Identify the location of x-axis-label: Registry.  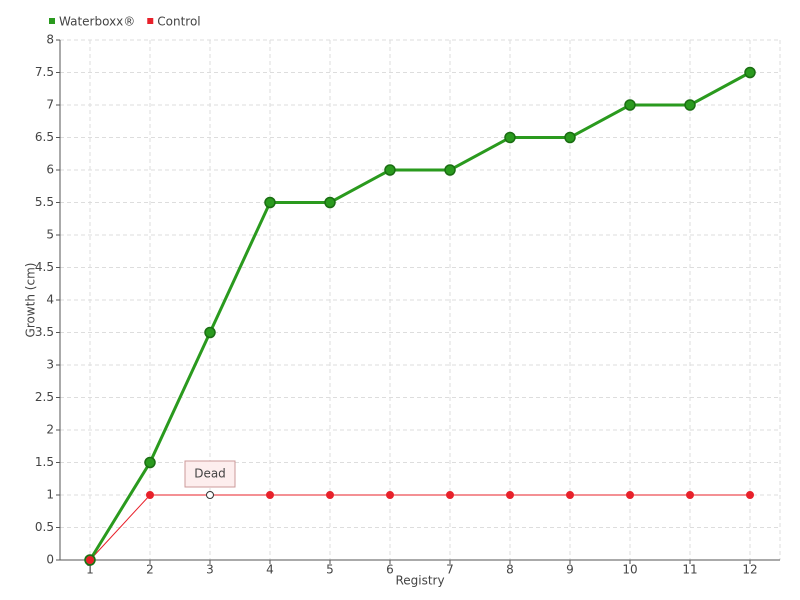
(419, 581).